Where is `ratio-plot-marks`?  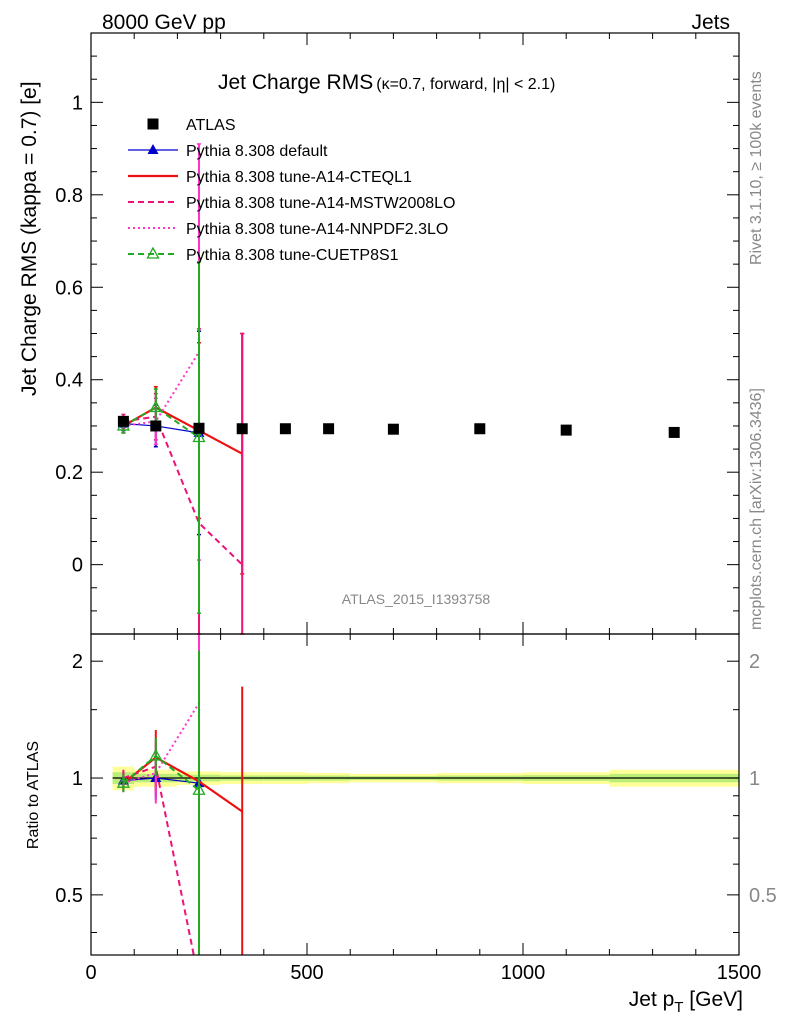
ratio-plot-marks is located at coordinates (180, 795).